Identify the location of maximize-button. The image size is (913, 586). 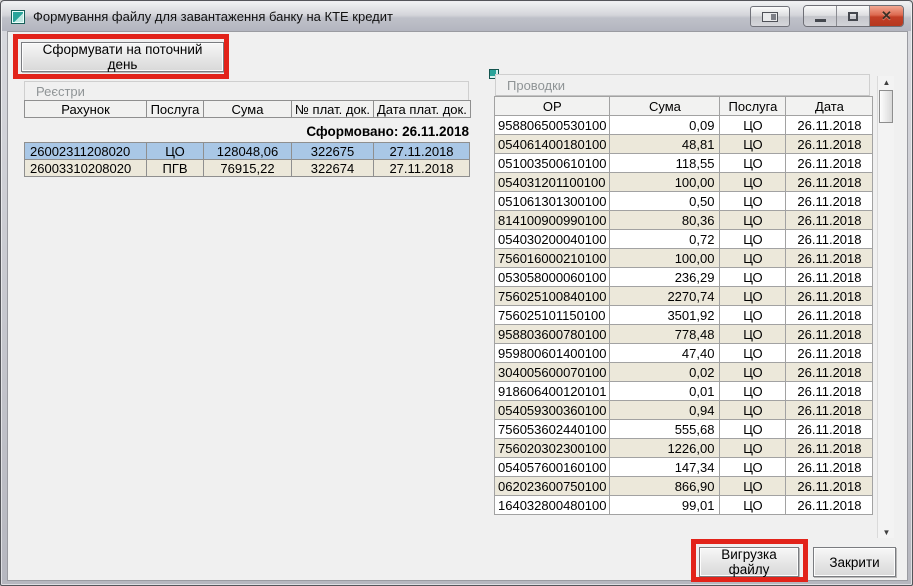
(853, 16).